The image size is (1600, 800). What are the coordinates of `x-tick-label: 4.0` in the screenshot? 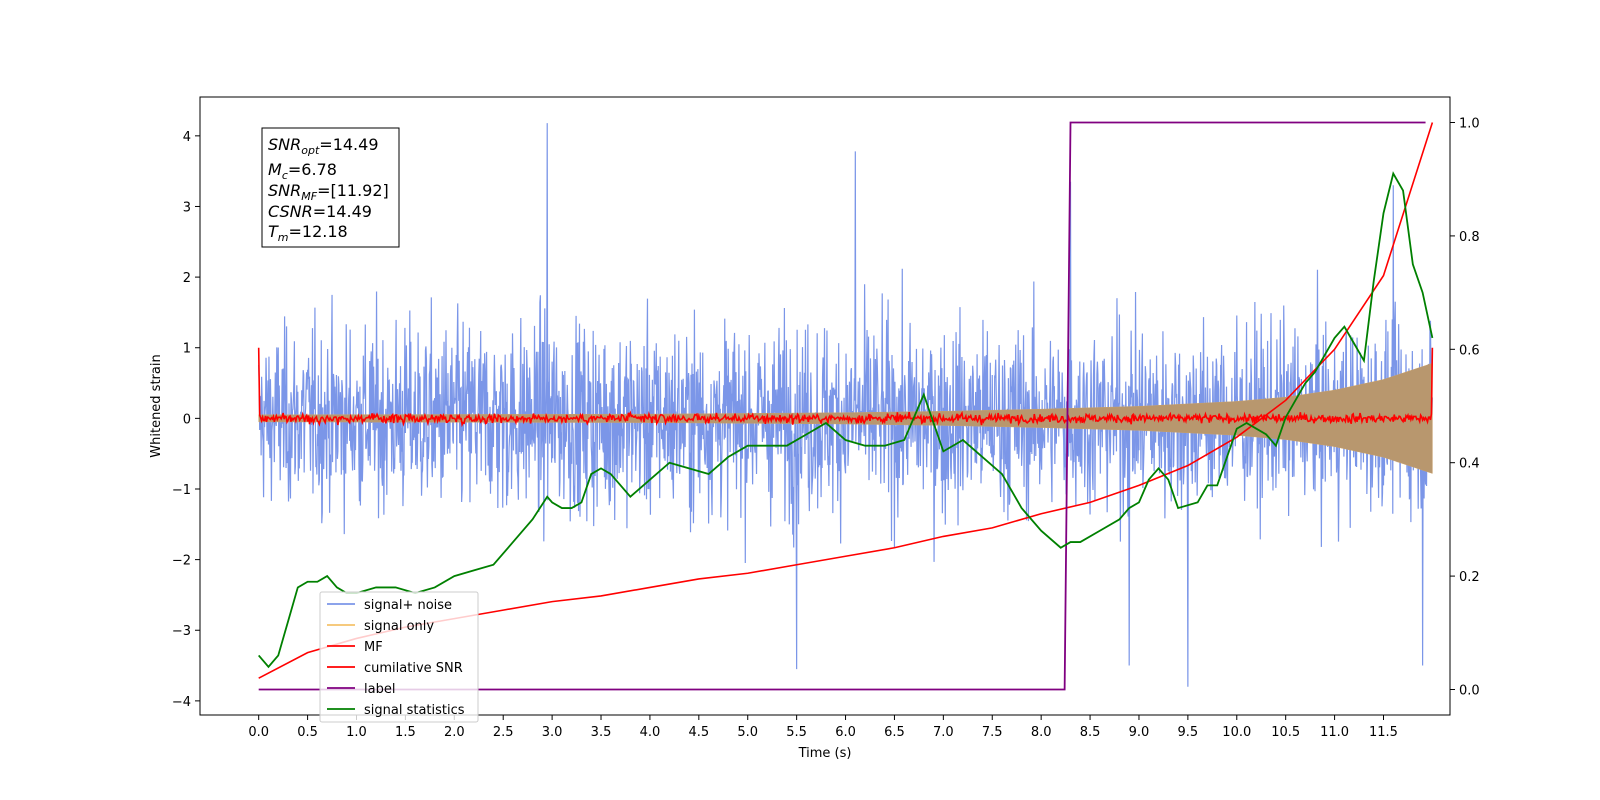 It's located at (650, 732).